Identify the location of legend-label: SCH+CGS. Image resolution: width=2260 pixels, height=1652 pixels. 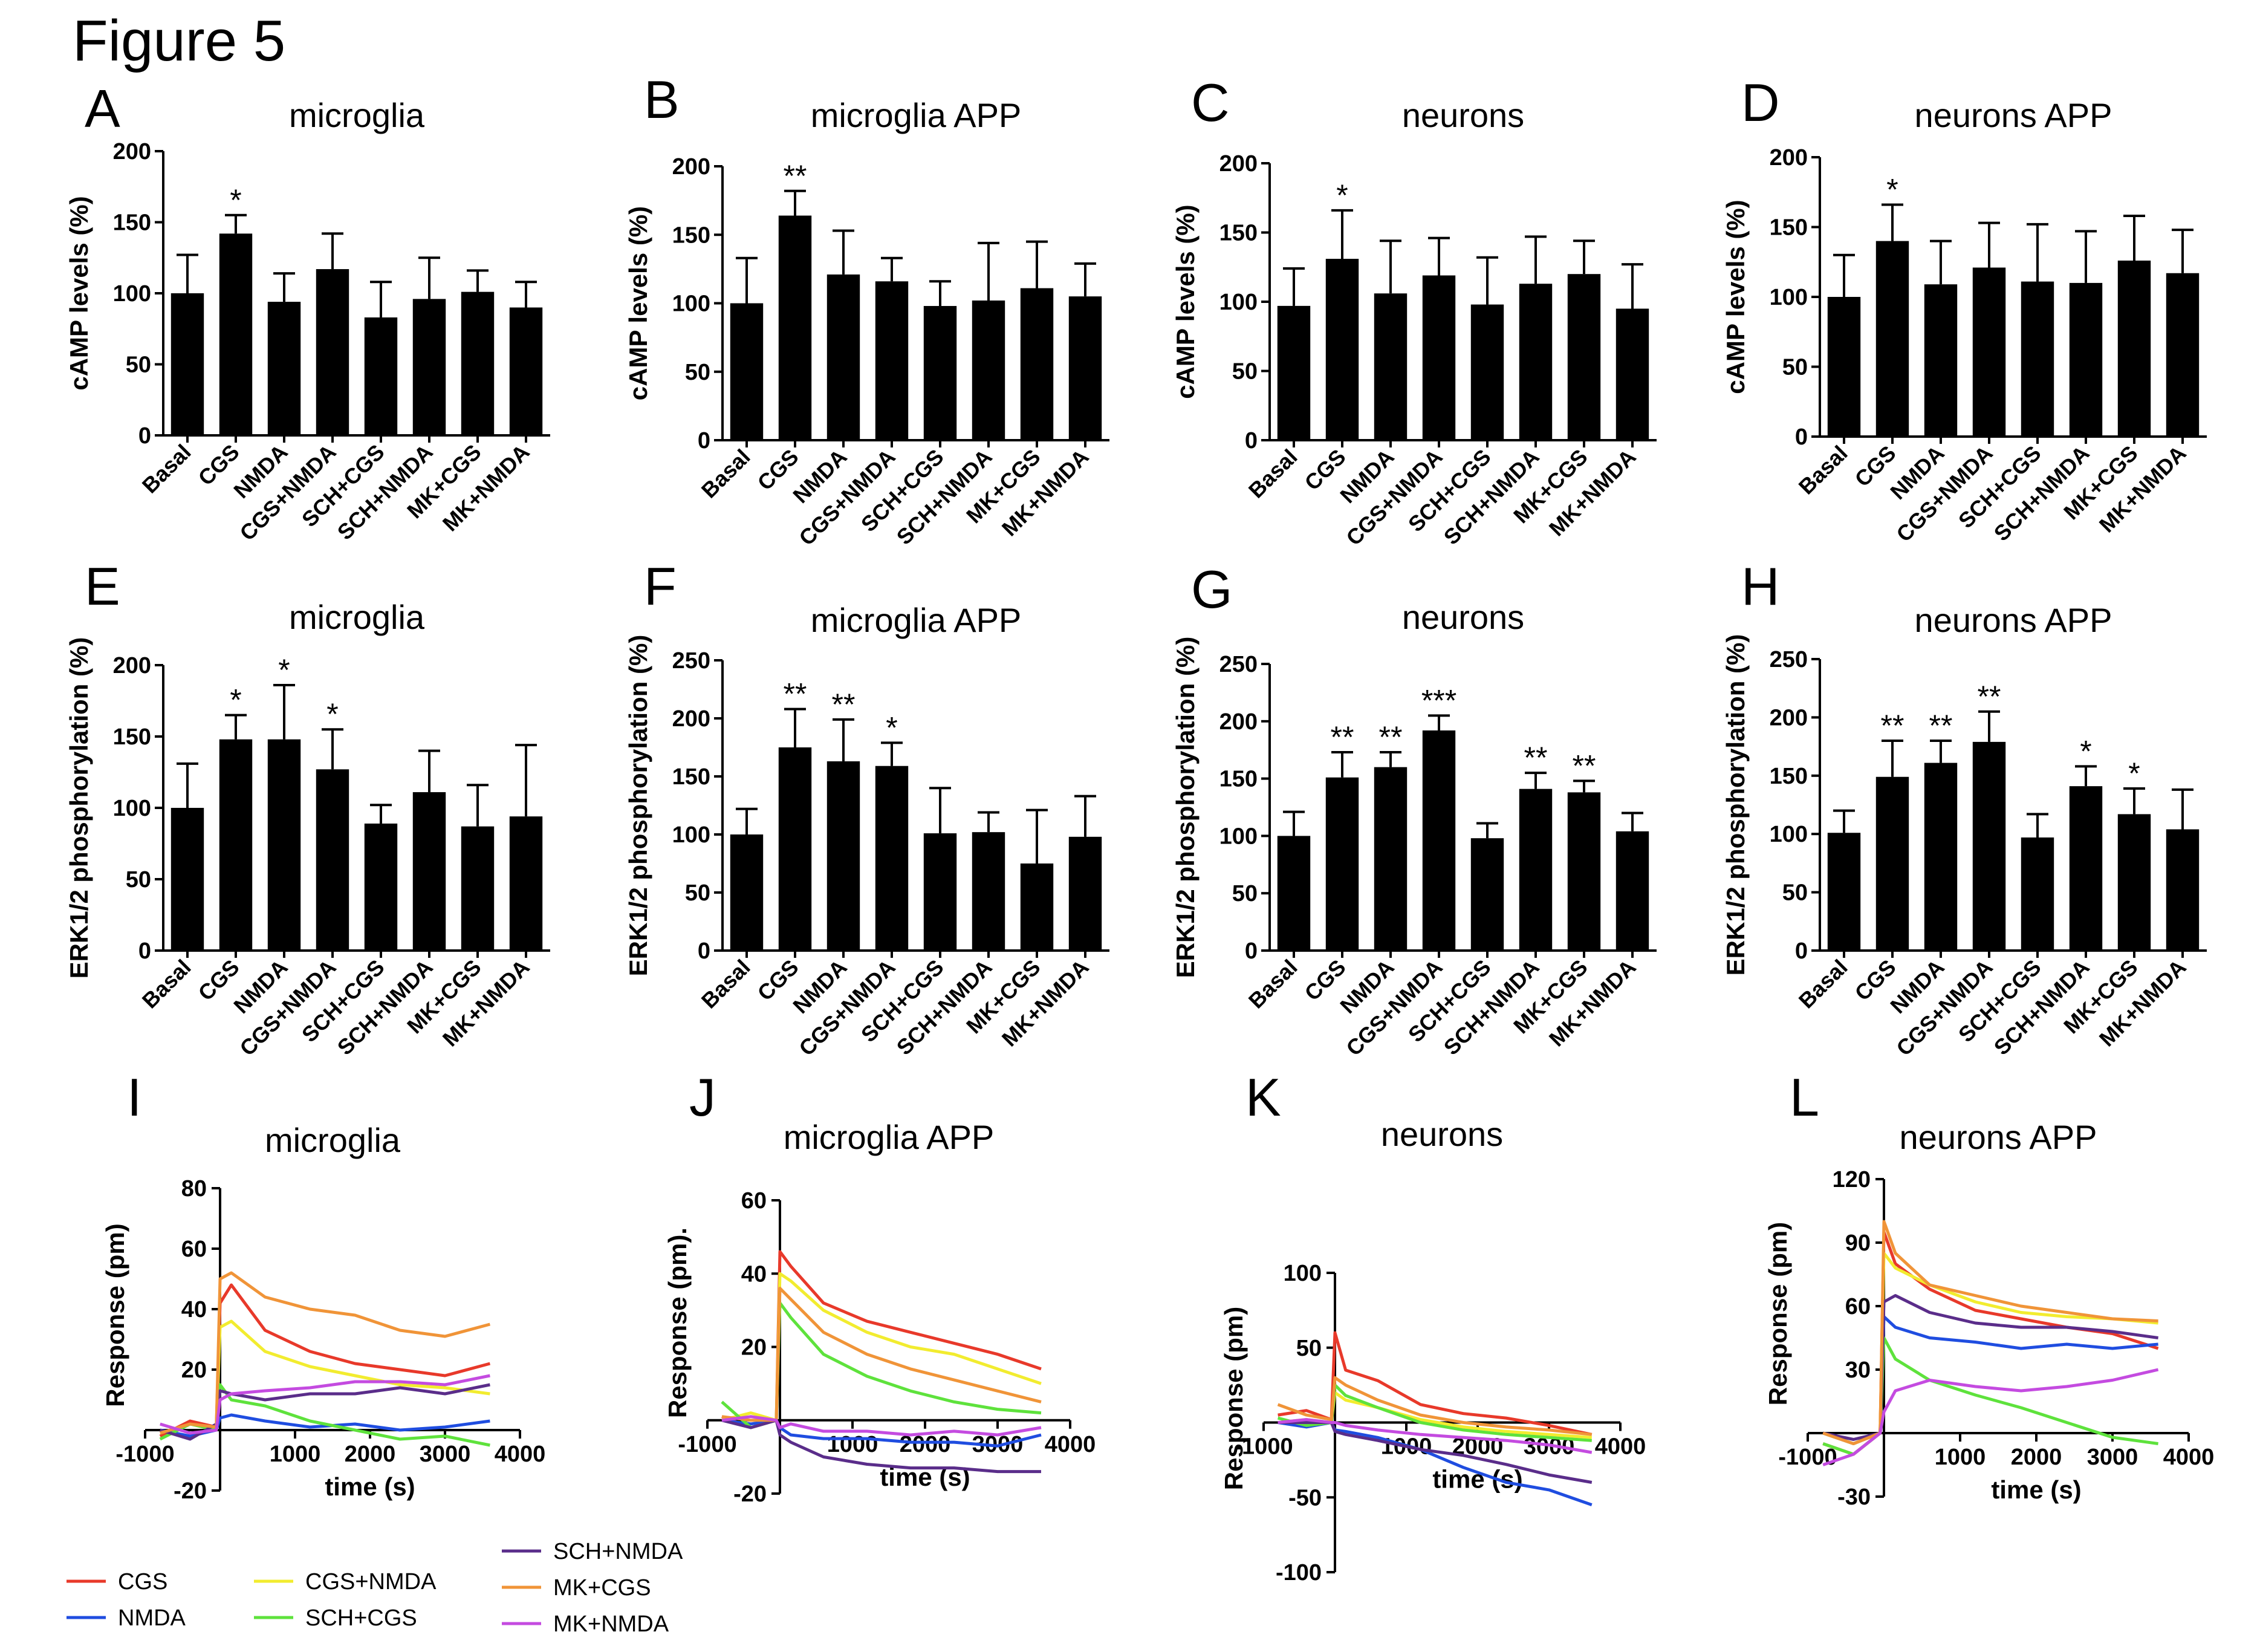
(361, 1618).